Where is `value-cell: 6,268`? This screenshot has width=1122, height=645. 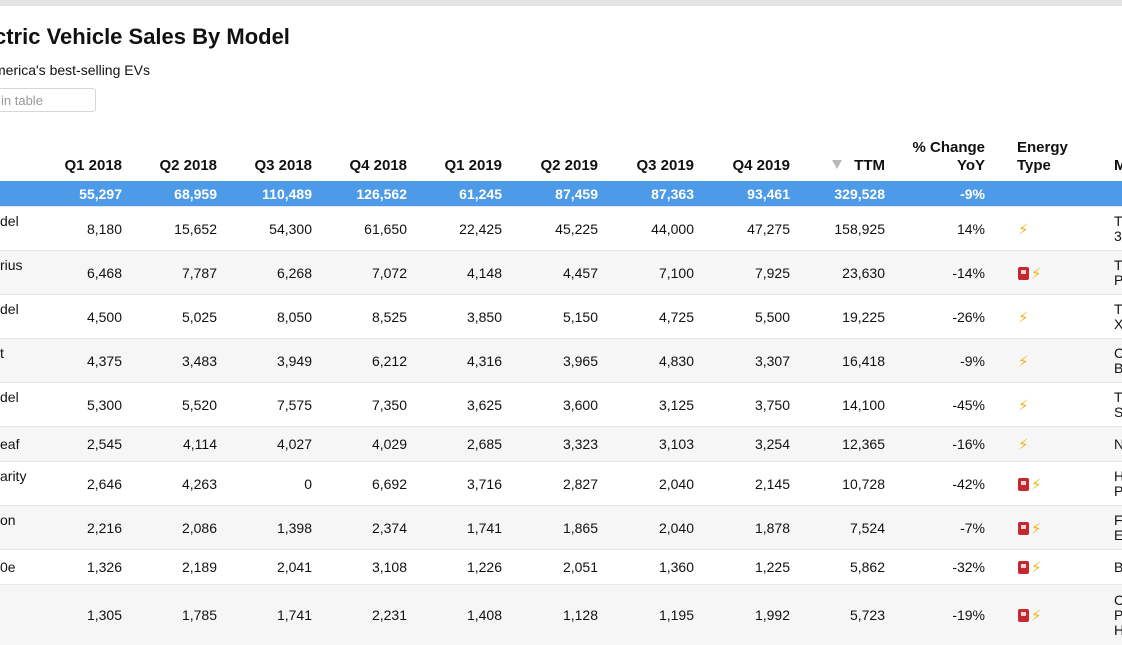 value-cell: 6,268 is located at coordinates (294, 273).